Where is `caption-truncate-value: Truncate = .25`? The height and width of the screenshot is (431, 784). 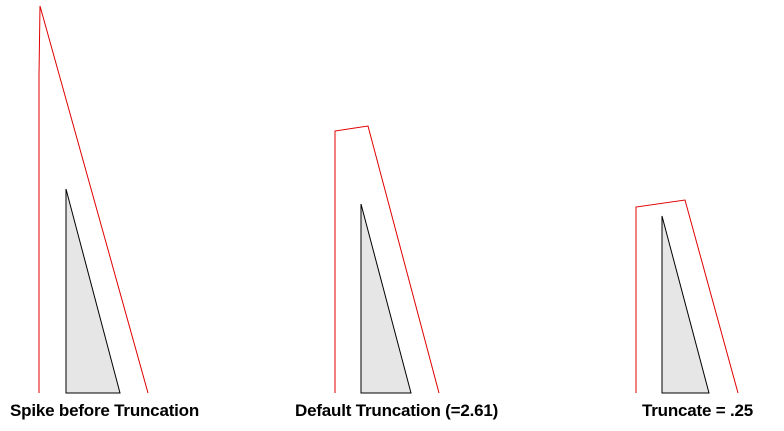 caption-truncate-value: Truncate = .25 is located at coordinates (698, 410).